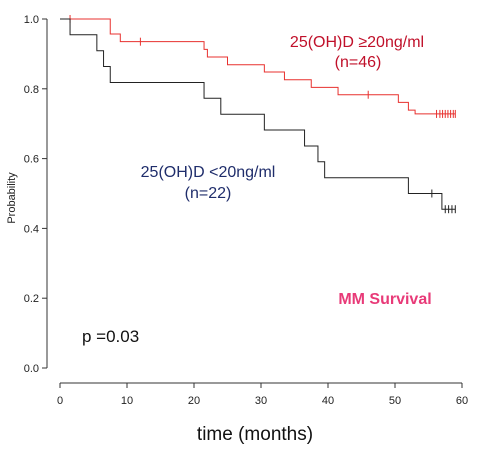 This screenshot has width=501, height=454. What do you see at coordinates (127, 401) in the screenshot?
I see `x-tick-label: 10` at bounding box center [127, 401].